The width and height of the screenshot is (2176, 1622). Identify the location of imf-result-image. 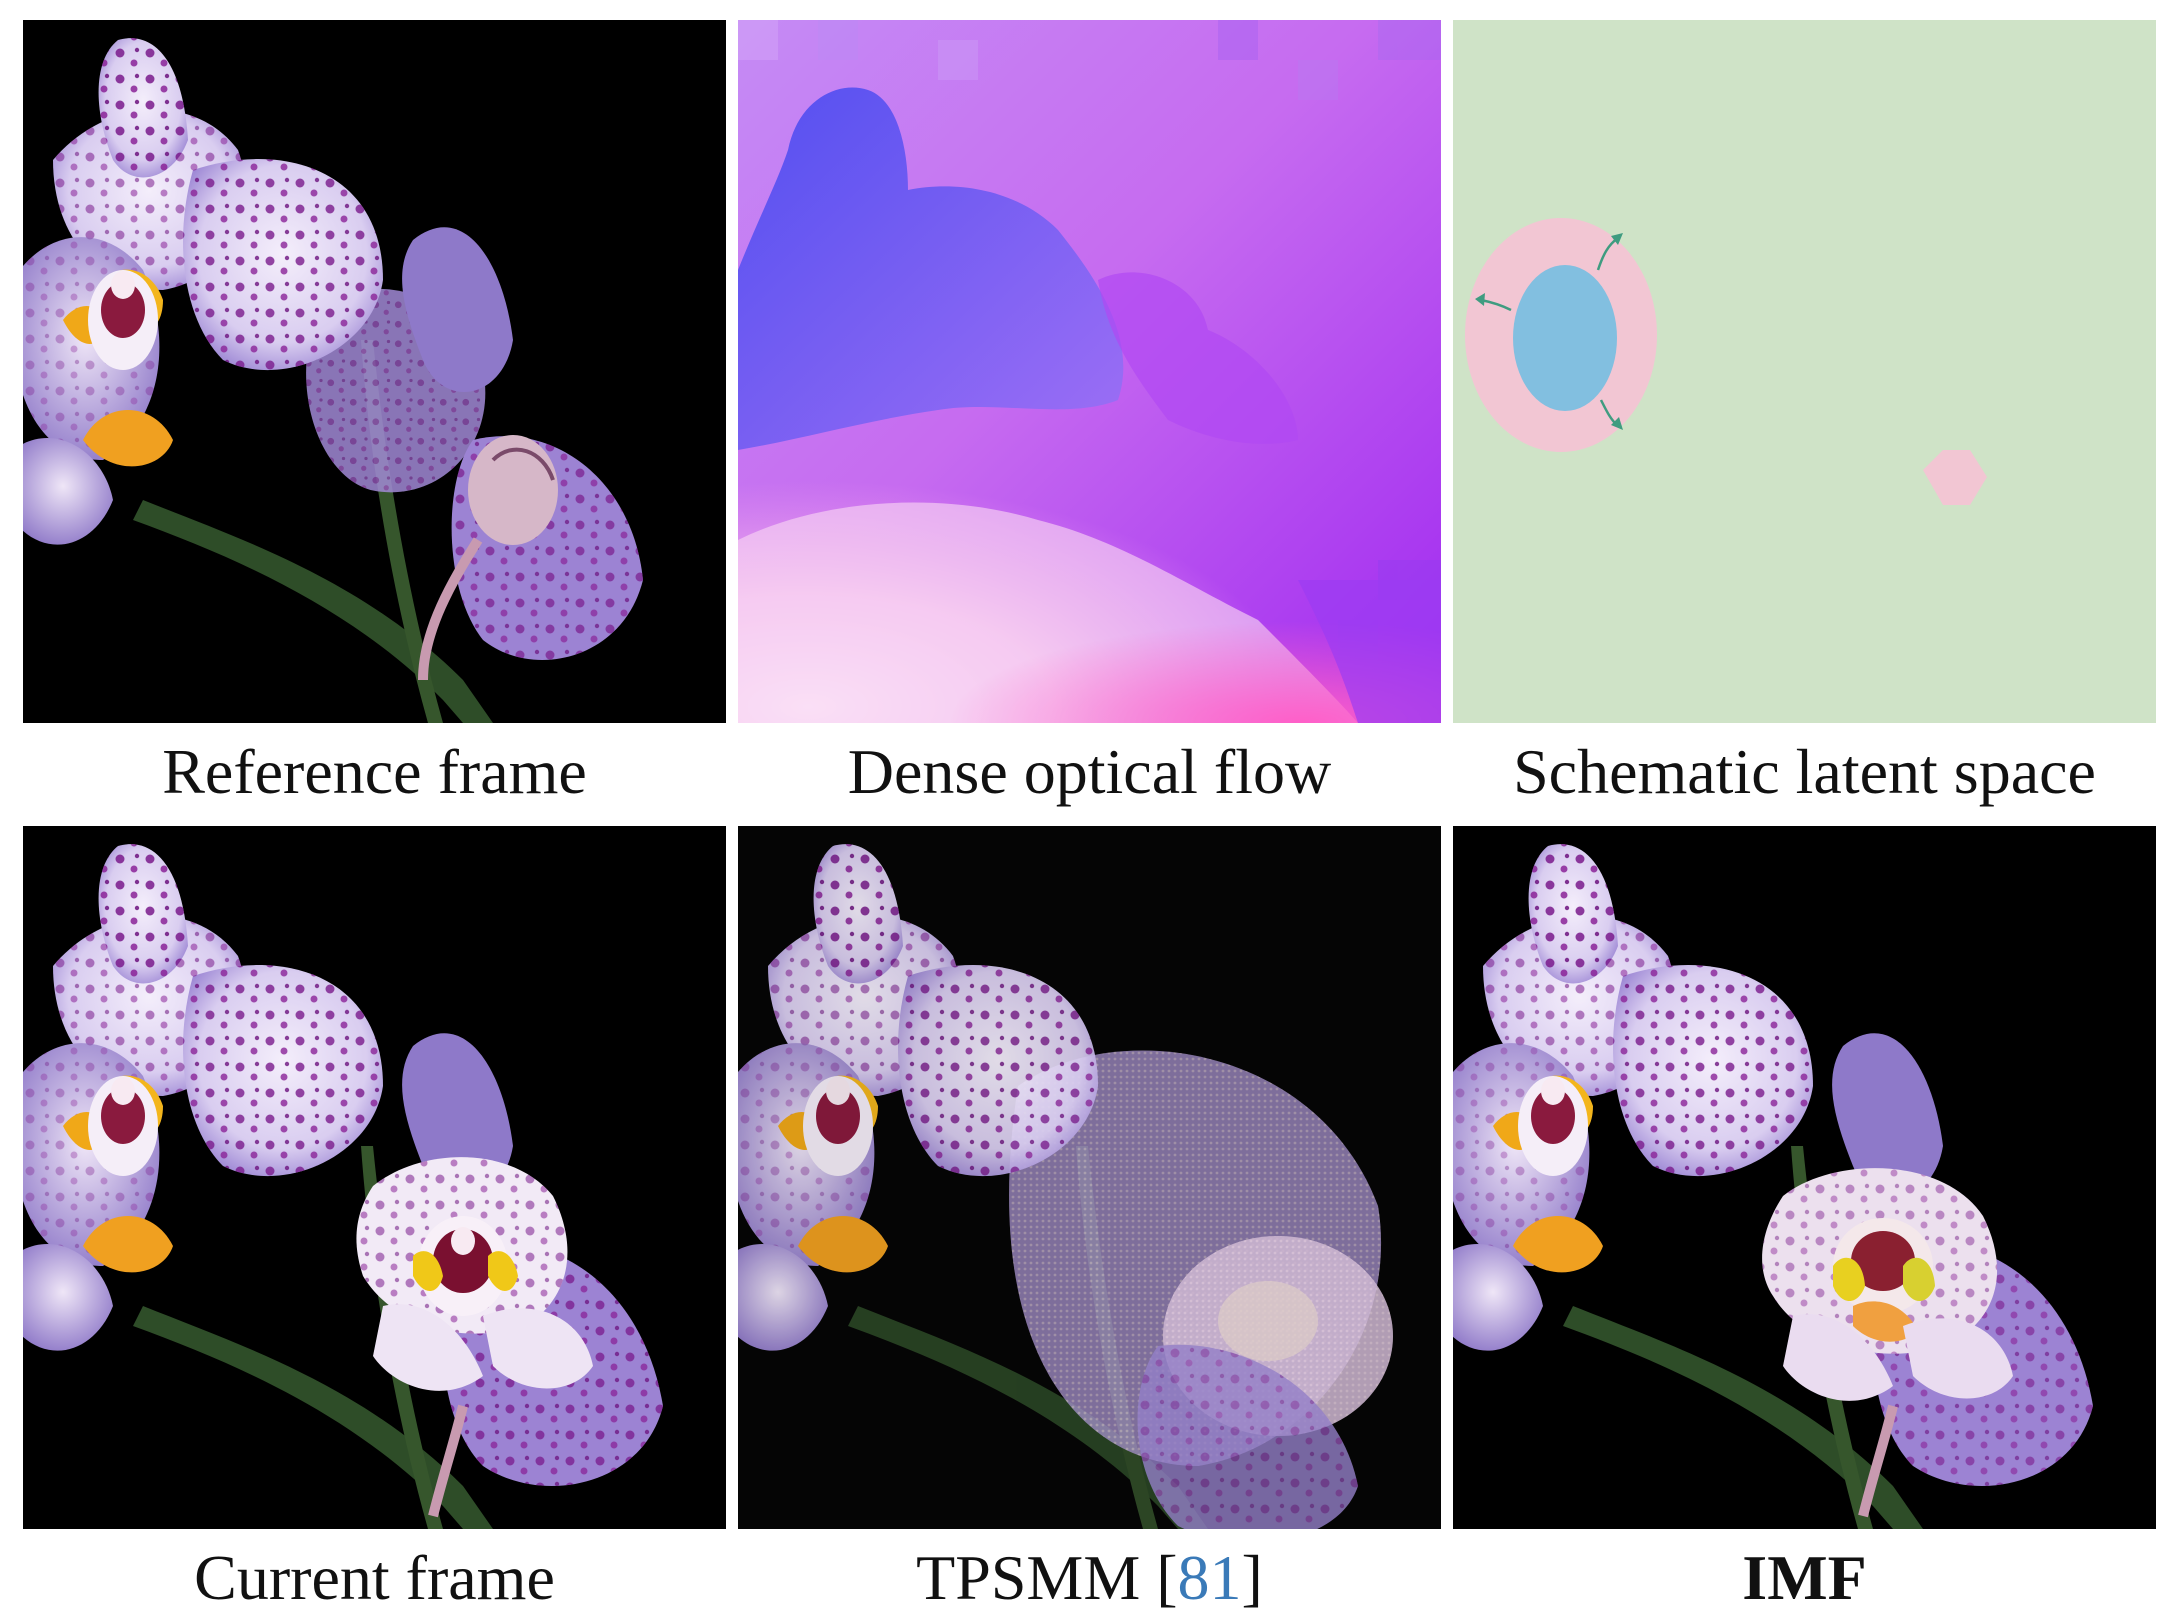
(1804, 1177).